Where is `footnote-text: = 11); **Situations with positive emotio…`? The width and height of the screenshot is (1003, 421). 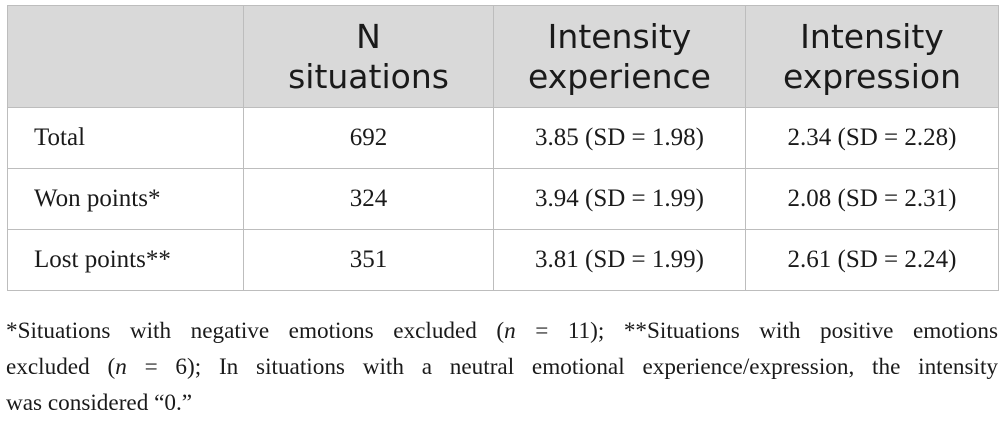
footnote-text: = 11); **Situations with positive emotio… is located at coordinates (756, 331).